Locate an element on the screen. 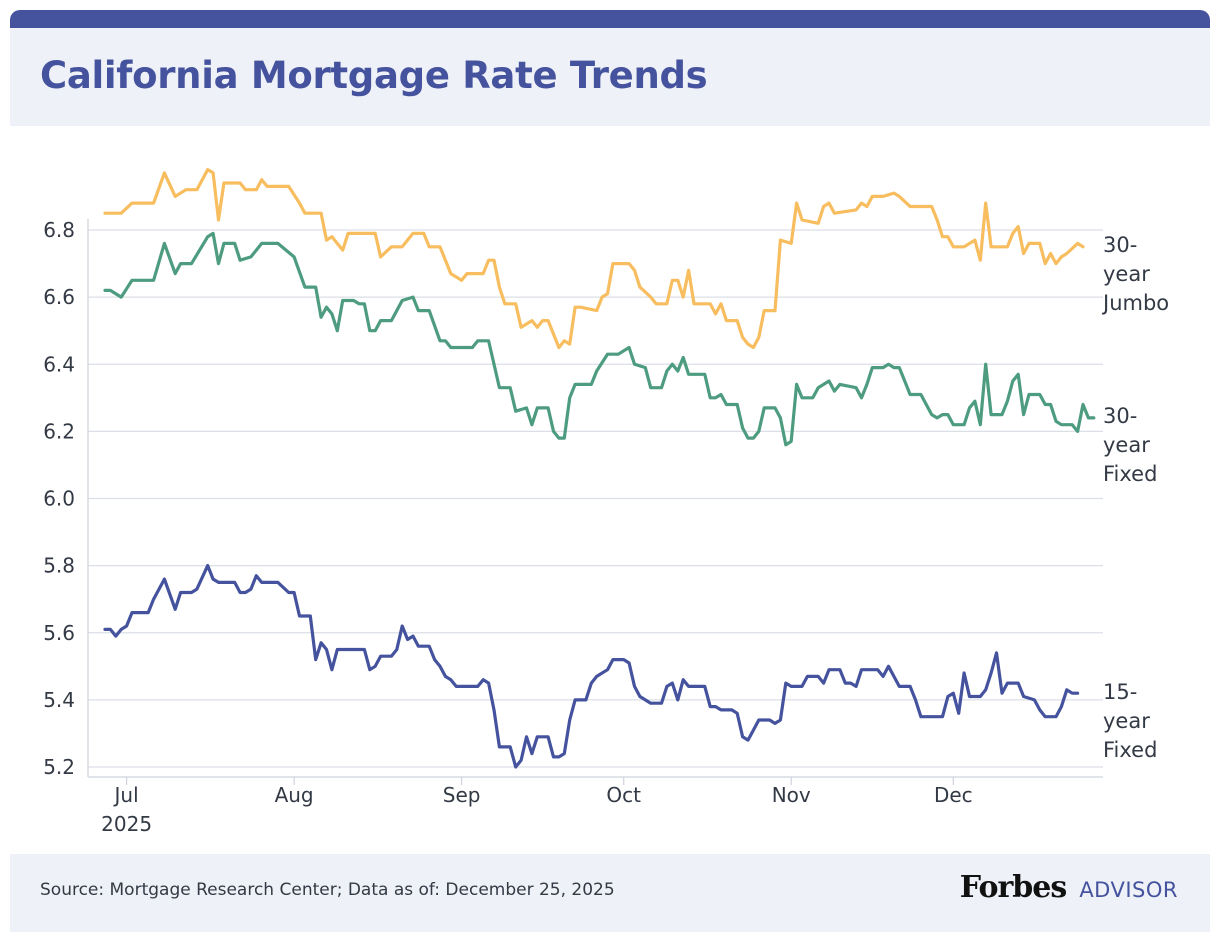 This screenshot has width=1220, height=942. series-label: 15- year Fixed is located at coordinates (1130, 721).